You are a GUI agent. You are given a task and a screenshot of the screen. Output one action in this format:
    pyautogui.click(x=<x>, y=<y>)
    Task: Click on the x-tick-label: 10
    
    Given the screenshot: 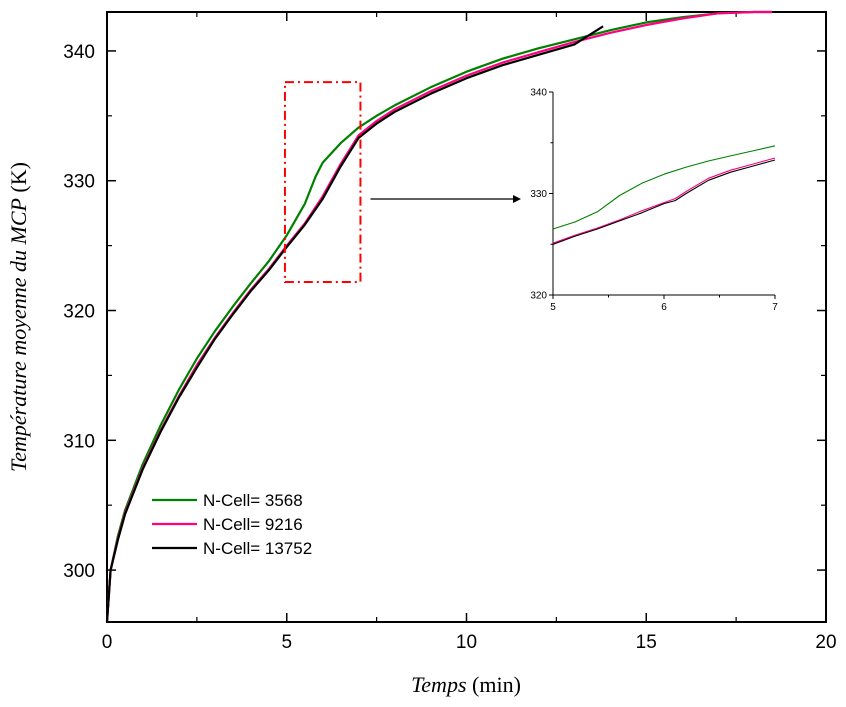 What is the action you would take?
    pyautogui.click(x=466, y=642)
    